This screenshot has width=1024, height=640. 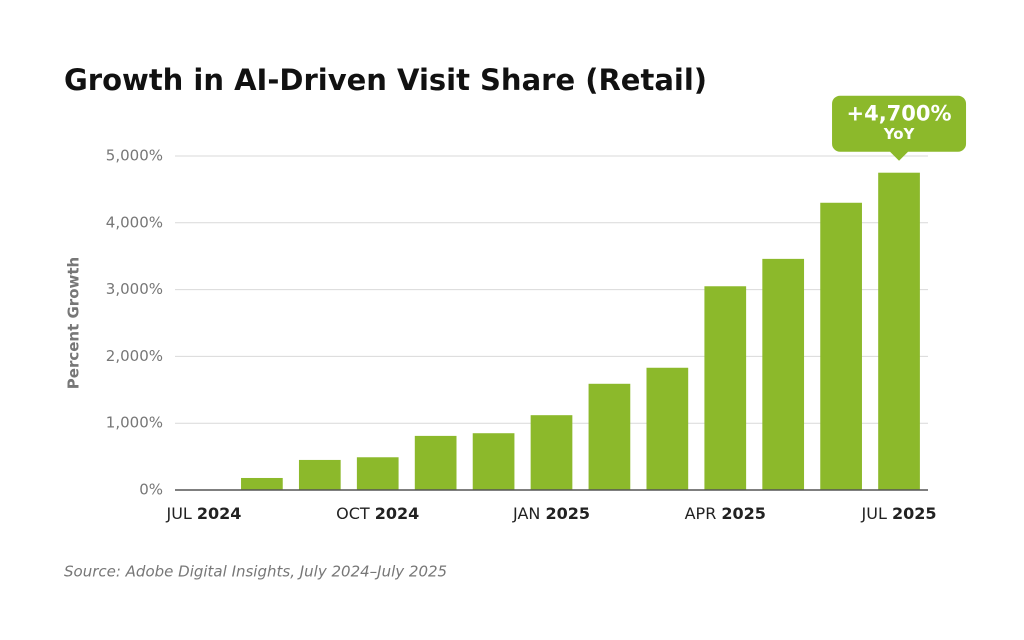 I want to click on x-tick-label: JAN 2025, so click(x=551, y=513).